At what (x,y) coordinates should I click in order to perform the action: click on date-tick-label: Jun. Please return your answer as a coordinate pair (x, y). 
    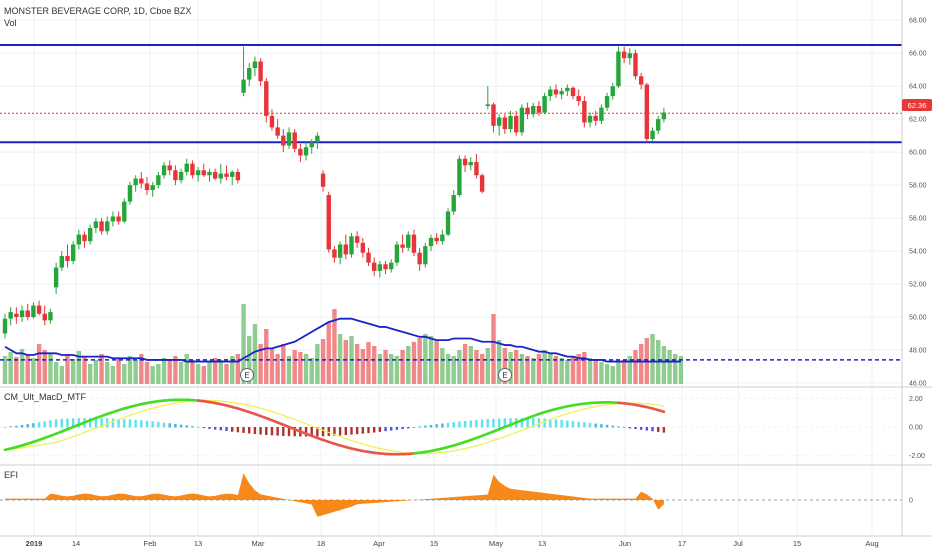
    Looking at the image, I should click on (625, 543).